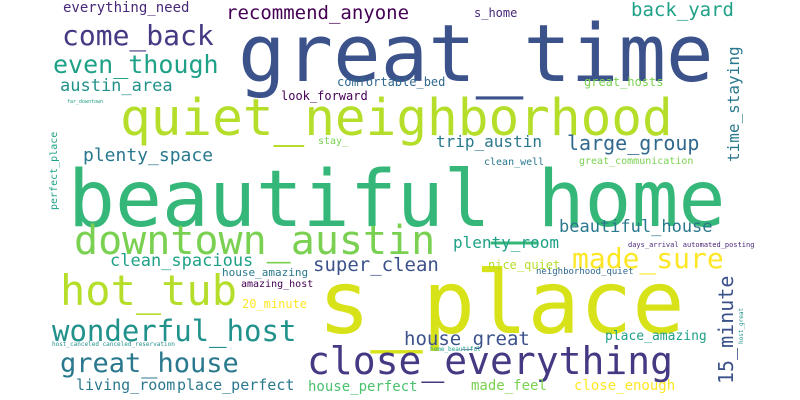 This screenshot has height=400, width=800. What do you see at coordinates (467, 339) in the screenshot?
I see `word-house-great: house_great` at bounding box center [467, 339].